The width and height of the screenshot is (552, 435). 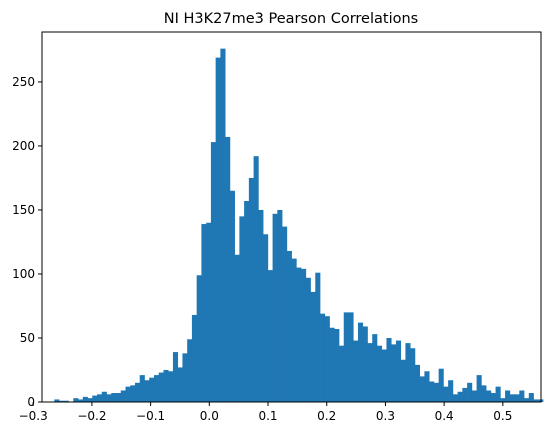 What do you see at coordinates (27, 338) in the screenshot?
I see `y-tick-label: 50` at bounding box center [27, 338].